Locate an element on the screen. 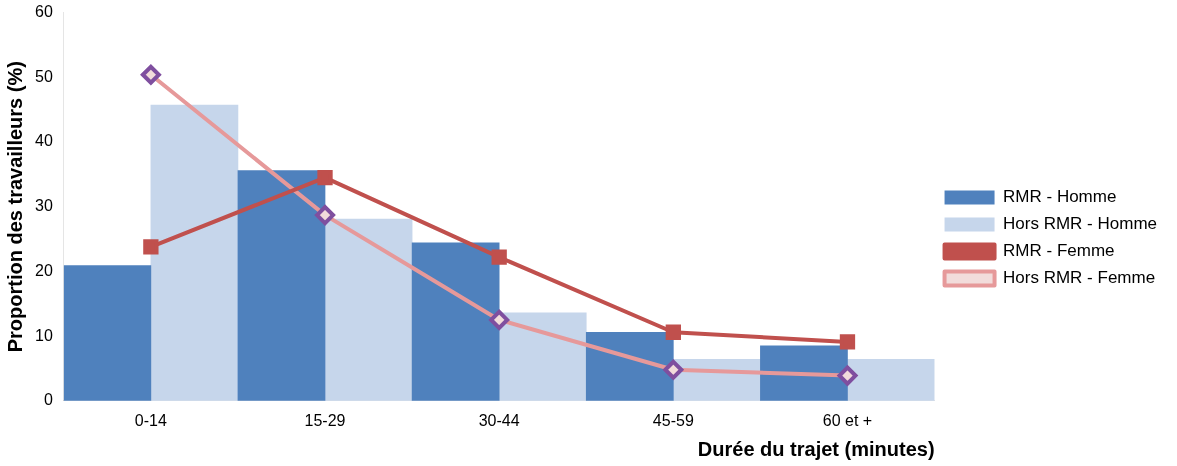 This screenshot has height=466, width=1177. x-tick-label: 15-29 is located at coordinates (325, 420).